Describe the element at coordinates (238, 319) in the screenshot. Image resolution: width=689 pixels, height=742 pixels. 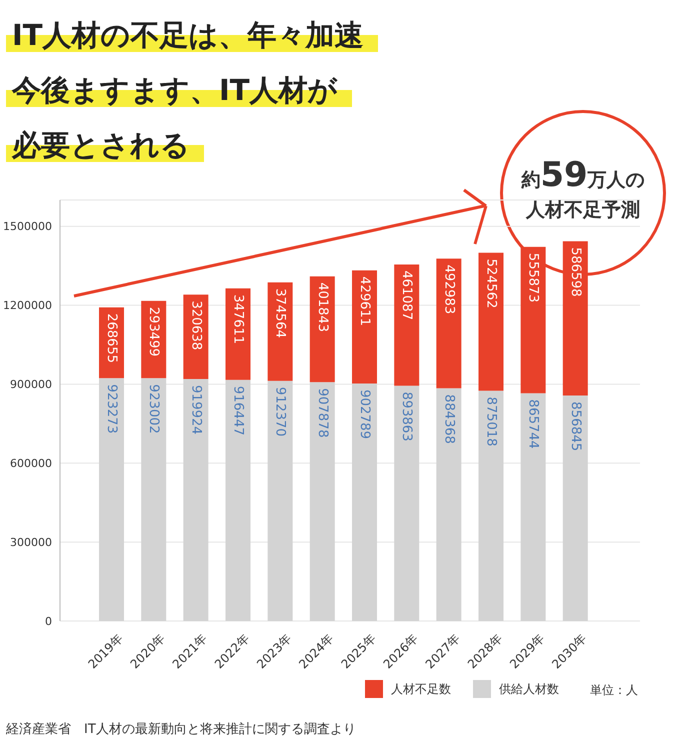
I see `data-label: 347611` at that location.